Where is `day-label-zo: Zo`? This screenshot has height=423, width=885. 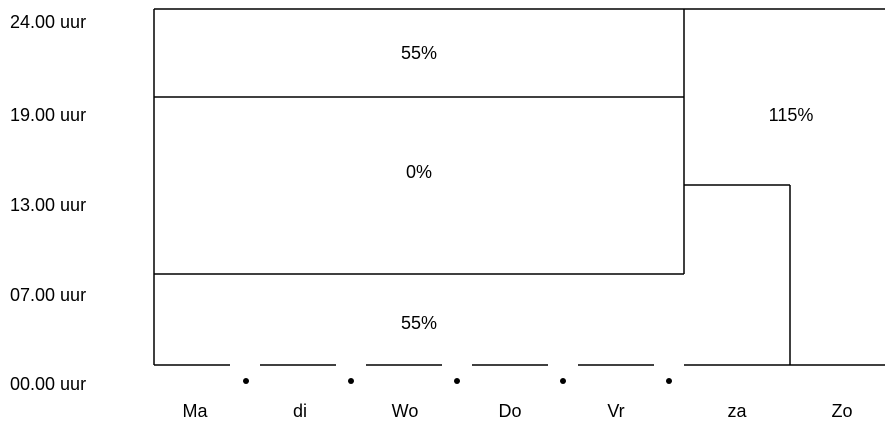
day-label-zo: Zo is located at coordinates (841, 411).